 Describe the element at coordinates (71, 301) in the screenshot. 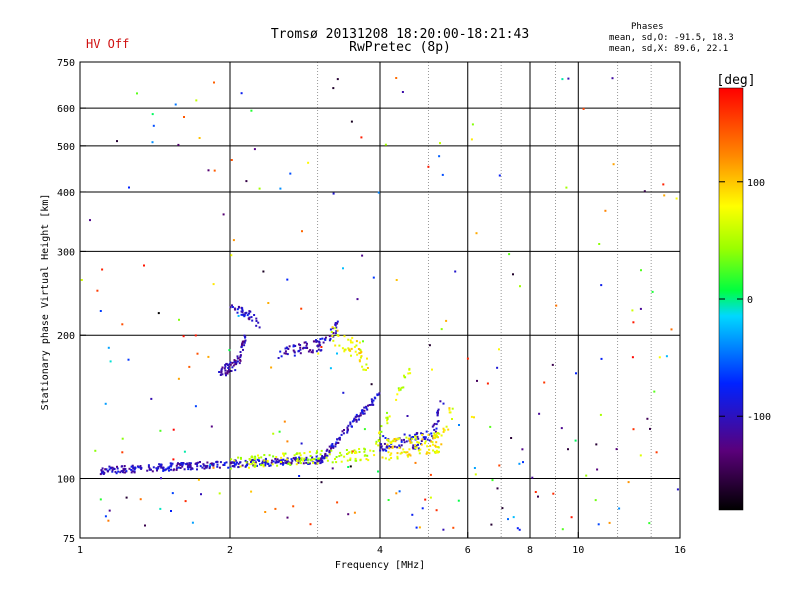

I see `y-axis: 75 100 200 300 400 500 600 750` at that location.